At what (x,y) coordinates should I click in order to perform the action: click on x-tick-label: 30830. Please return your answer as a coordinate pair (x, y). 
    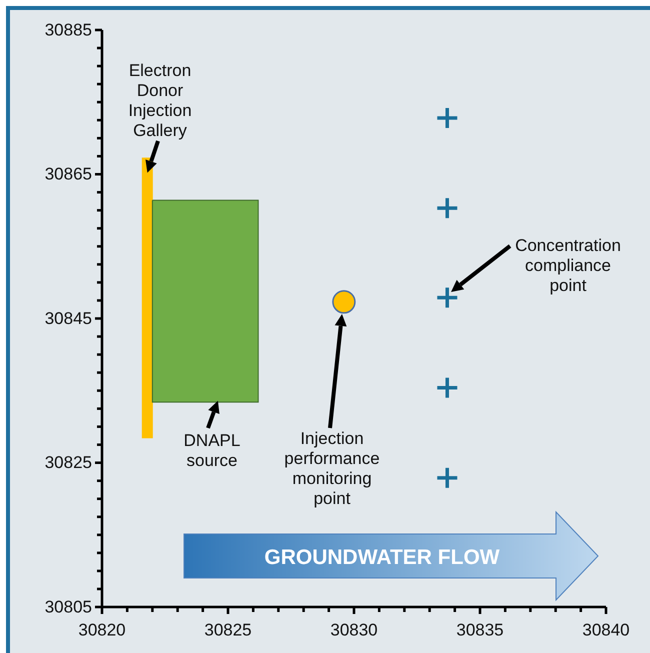
    Looking at the image, I should click on (354, 630).